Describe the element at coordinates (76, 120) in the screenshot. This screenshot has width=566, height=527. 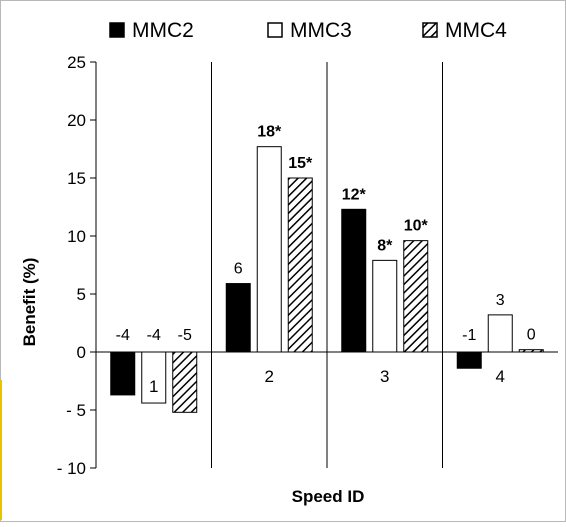
I see `y-tick-label: 20` at that location.